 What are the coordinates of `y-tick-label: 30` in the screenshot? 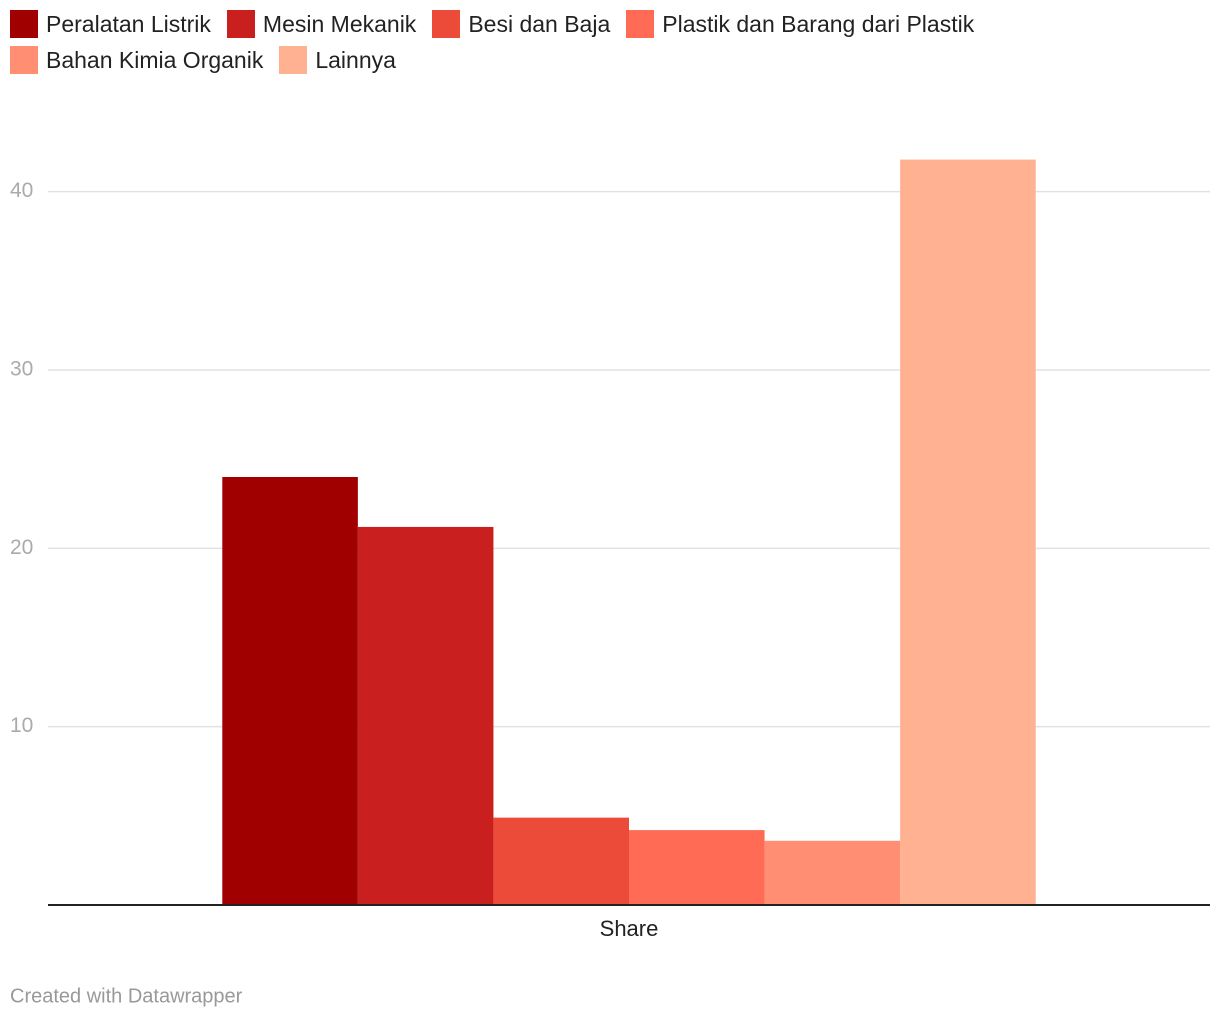 It's located at (21, 369).